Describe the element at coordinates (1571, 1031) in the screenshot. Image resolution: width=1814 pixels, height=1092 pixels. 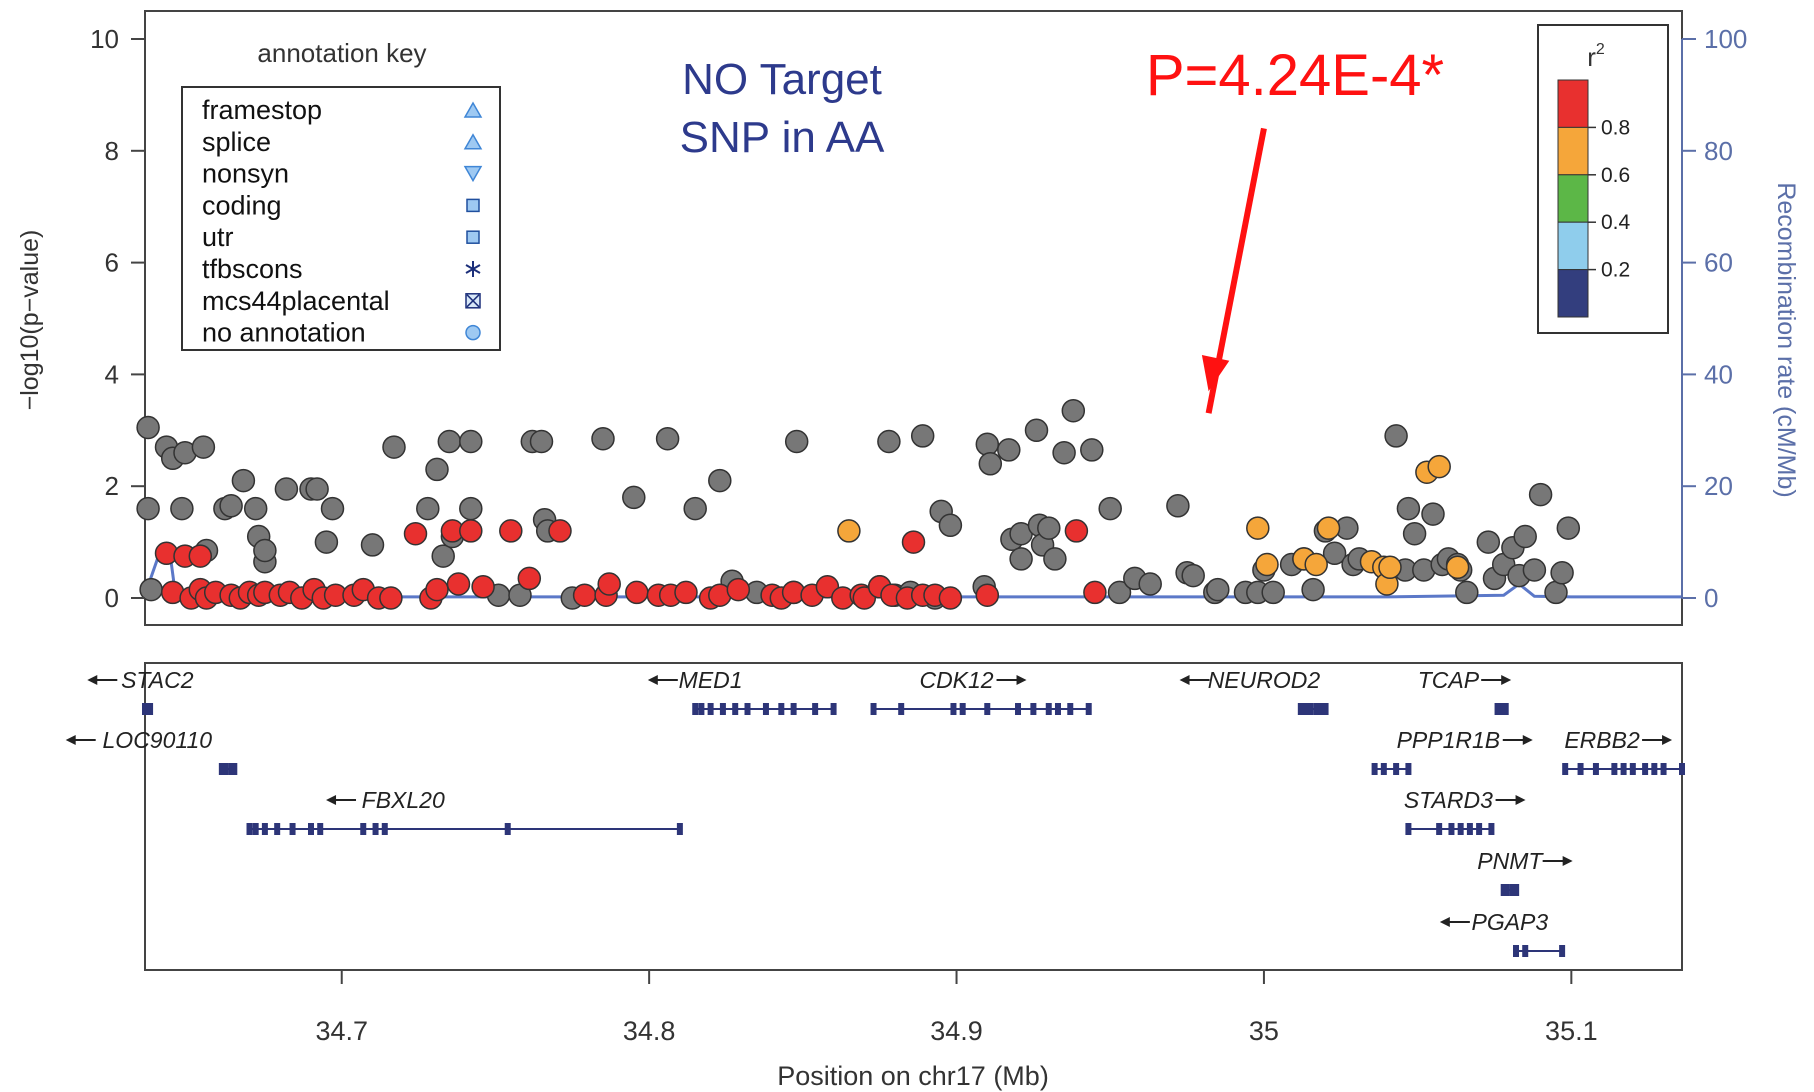
I see `x-tick-label: 35.1` at that location.